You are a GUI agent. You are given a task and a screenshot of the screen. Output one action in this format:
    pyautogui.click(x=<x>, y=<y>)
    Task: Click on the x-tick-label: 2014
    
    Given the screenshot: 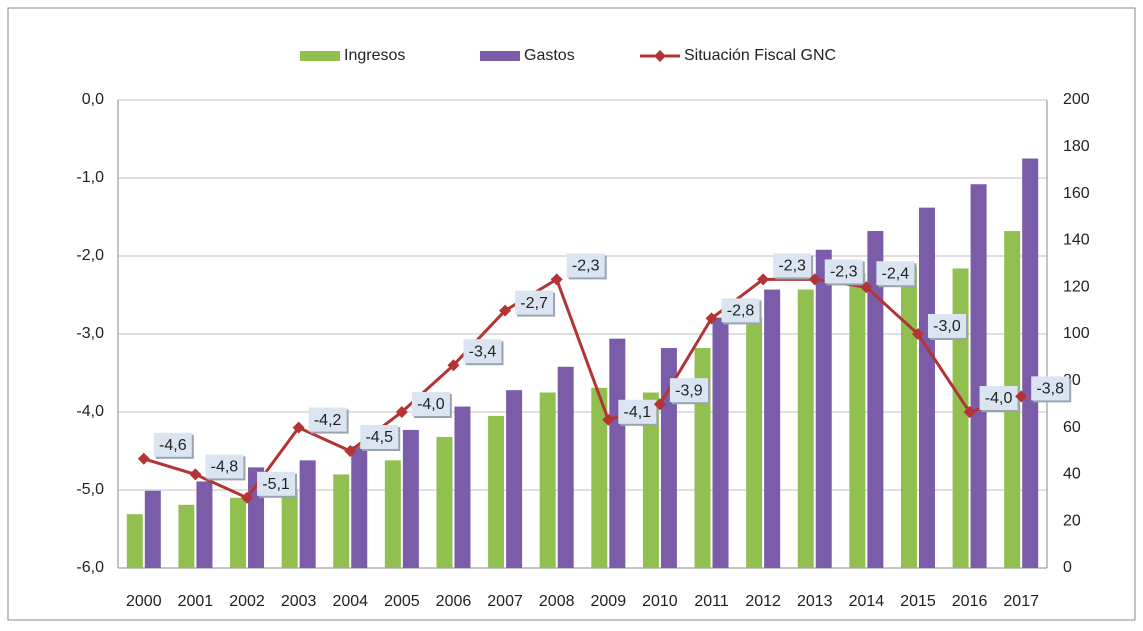 What is the action you would take?
    pyautogui.click(x=867, y=601)
    